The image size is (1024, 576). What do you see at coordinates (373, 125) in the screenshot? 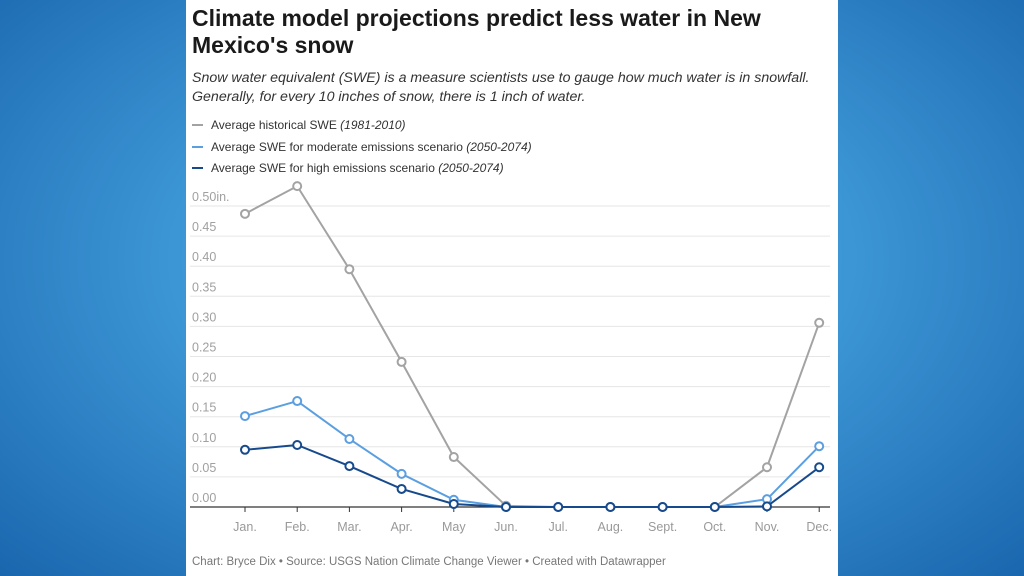
I see `legend-period: (1981-2010)` at bounding box center [373, 125].